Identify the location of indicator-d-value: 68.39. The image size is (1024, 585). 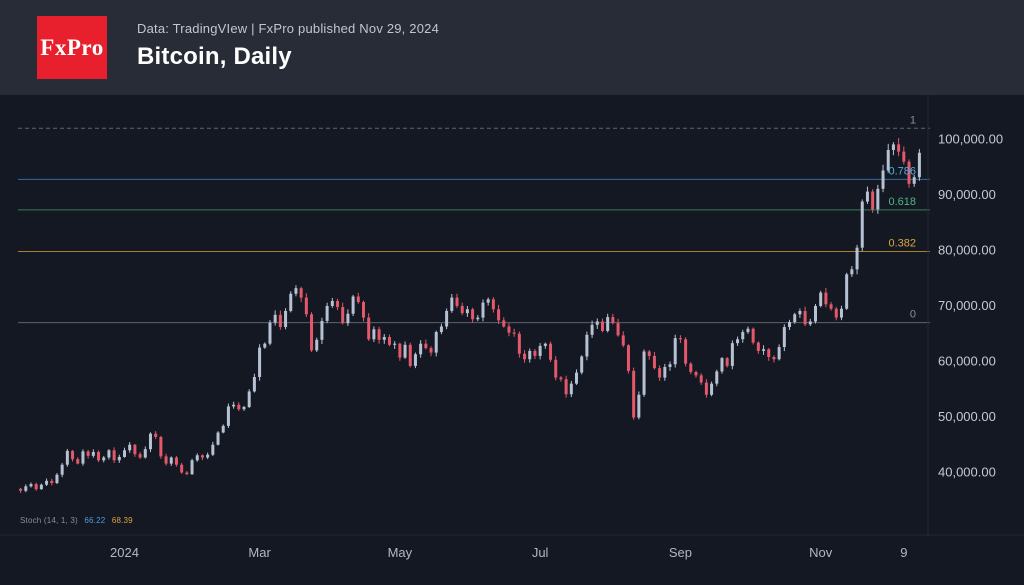
(122, 520).